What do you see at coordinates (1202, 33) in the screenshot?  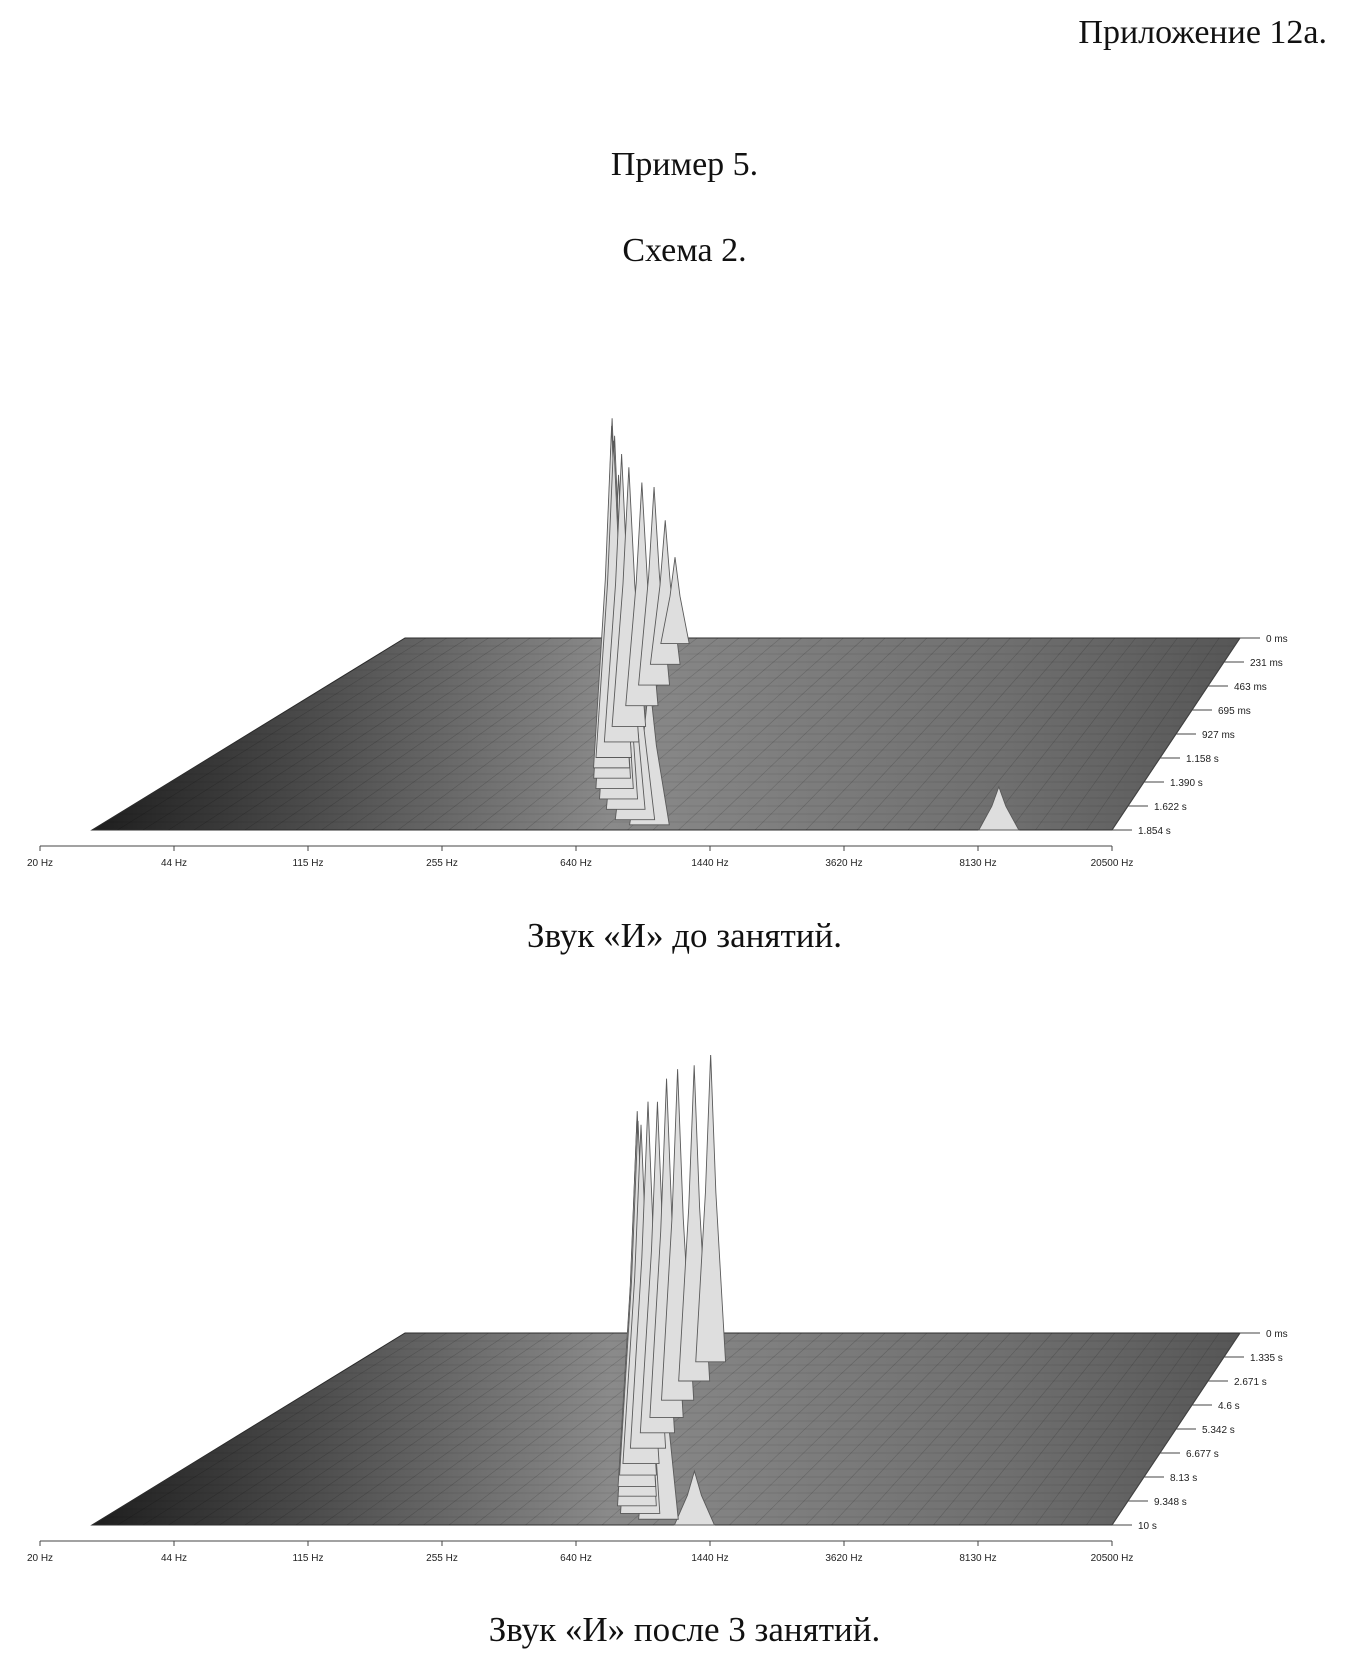 I see `appendix-label: Приложение 12а.` at bounding box center [1202, 33].